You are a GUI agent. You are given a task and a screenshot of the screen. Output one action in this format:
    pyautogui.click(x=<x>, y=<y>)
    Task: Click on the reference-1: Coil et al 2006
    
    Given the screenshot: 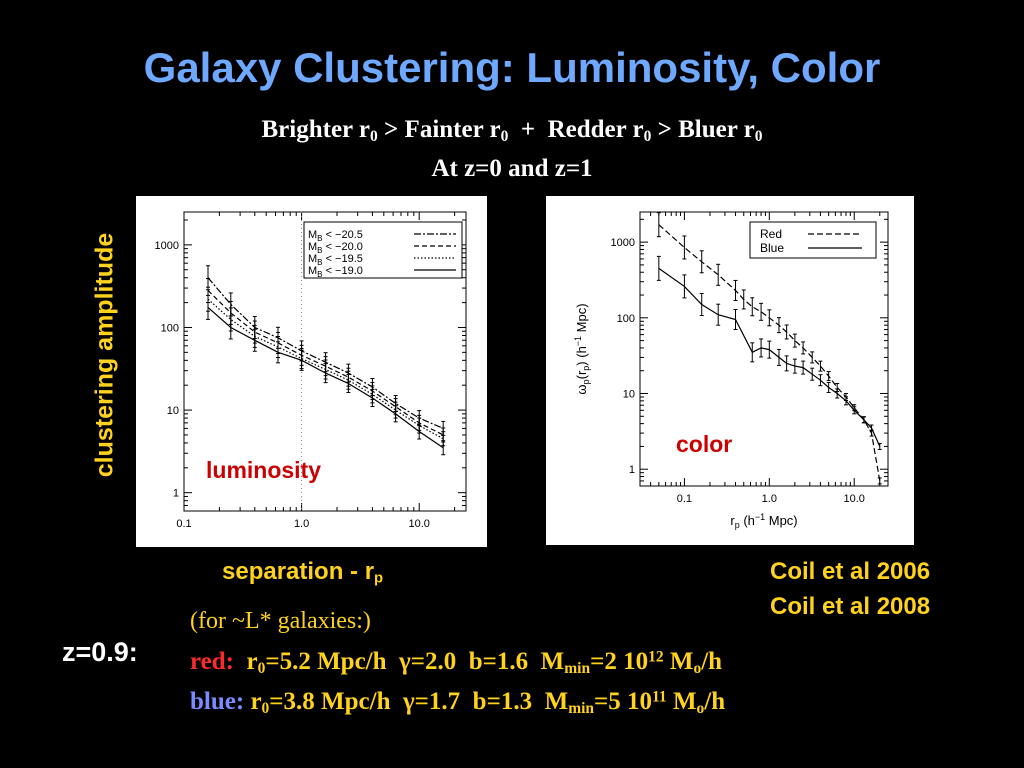 What is the action you would take?
    pyautogui.click(x=850, y=571)
    